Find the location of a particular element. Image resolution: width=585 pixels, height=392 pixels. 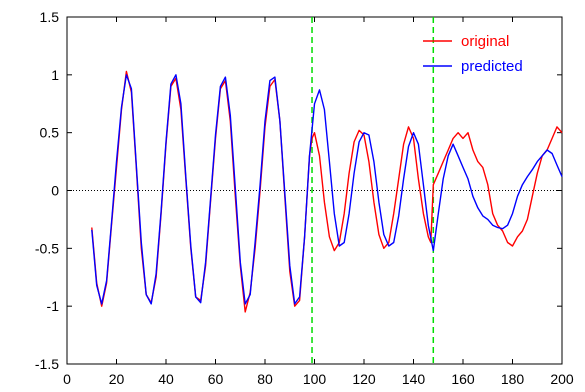

y-tick-label: 1 is located at coordinates (55, 75).